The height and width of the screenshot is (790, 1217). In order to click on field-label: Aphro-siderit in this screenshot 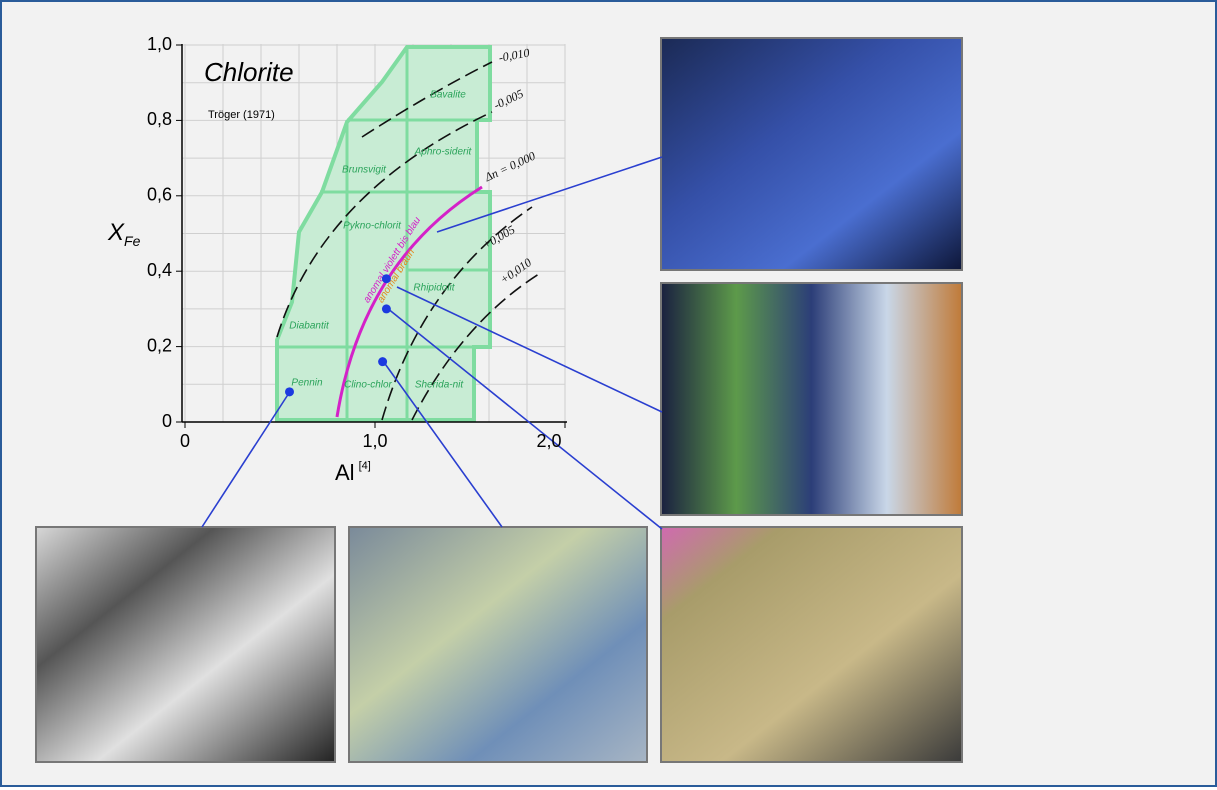, I will do `click(443, 152)`.